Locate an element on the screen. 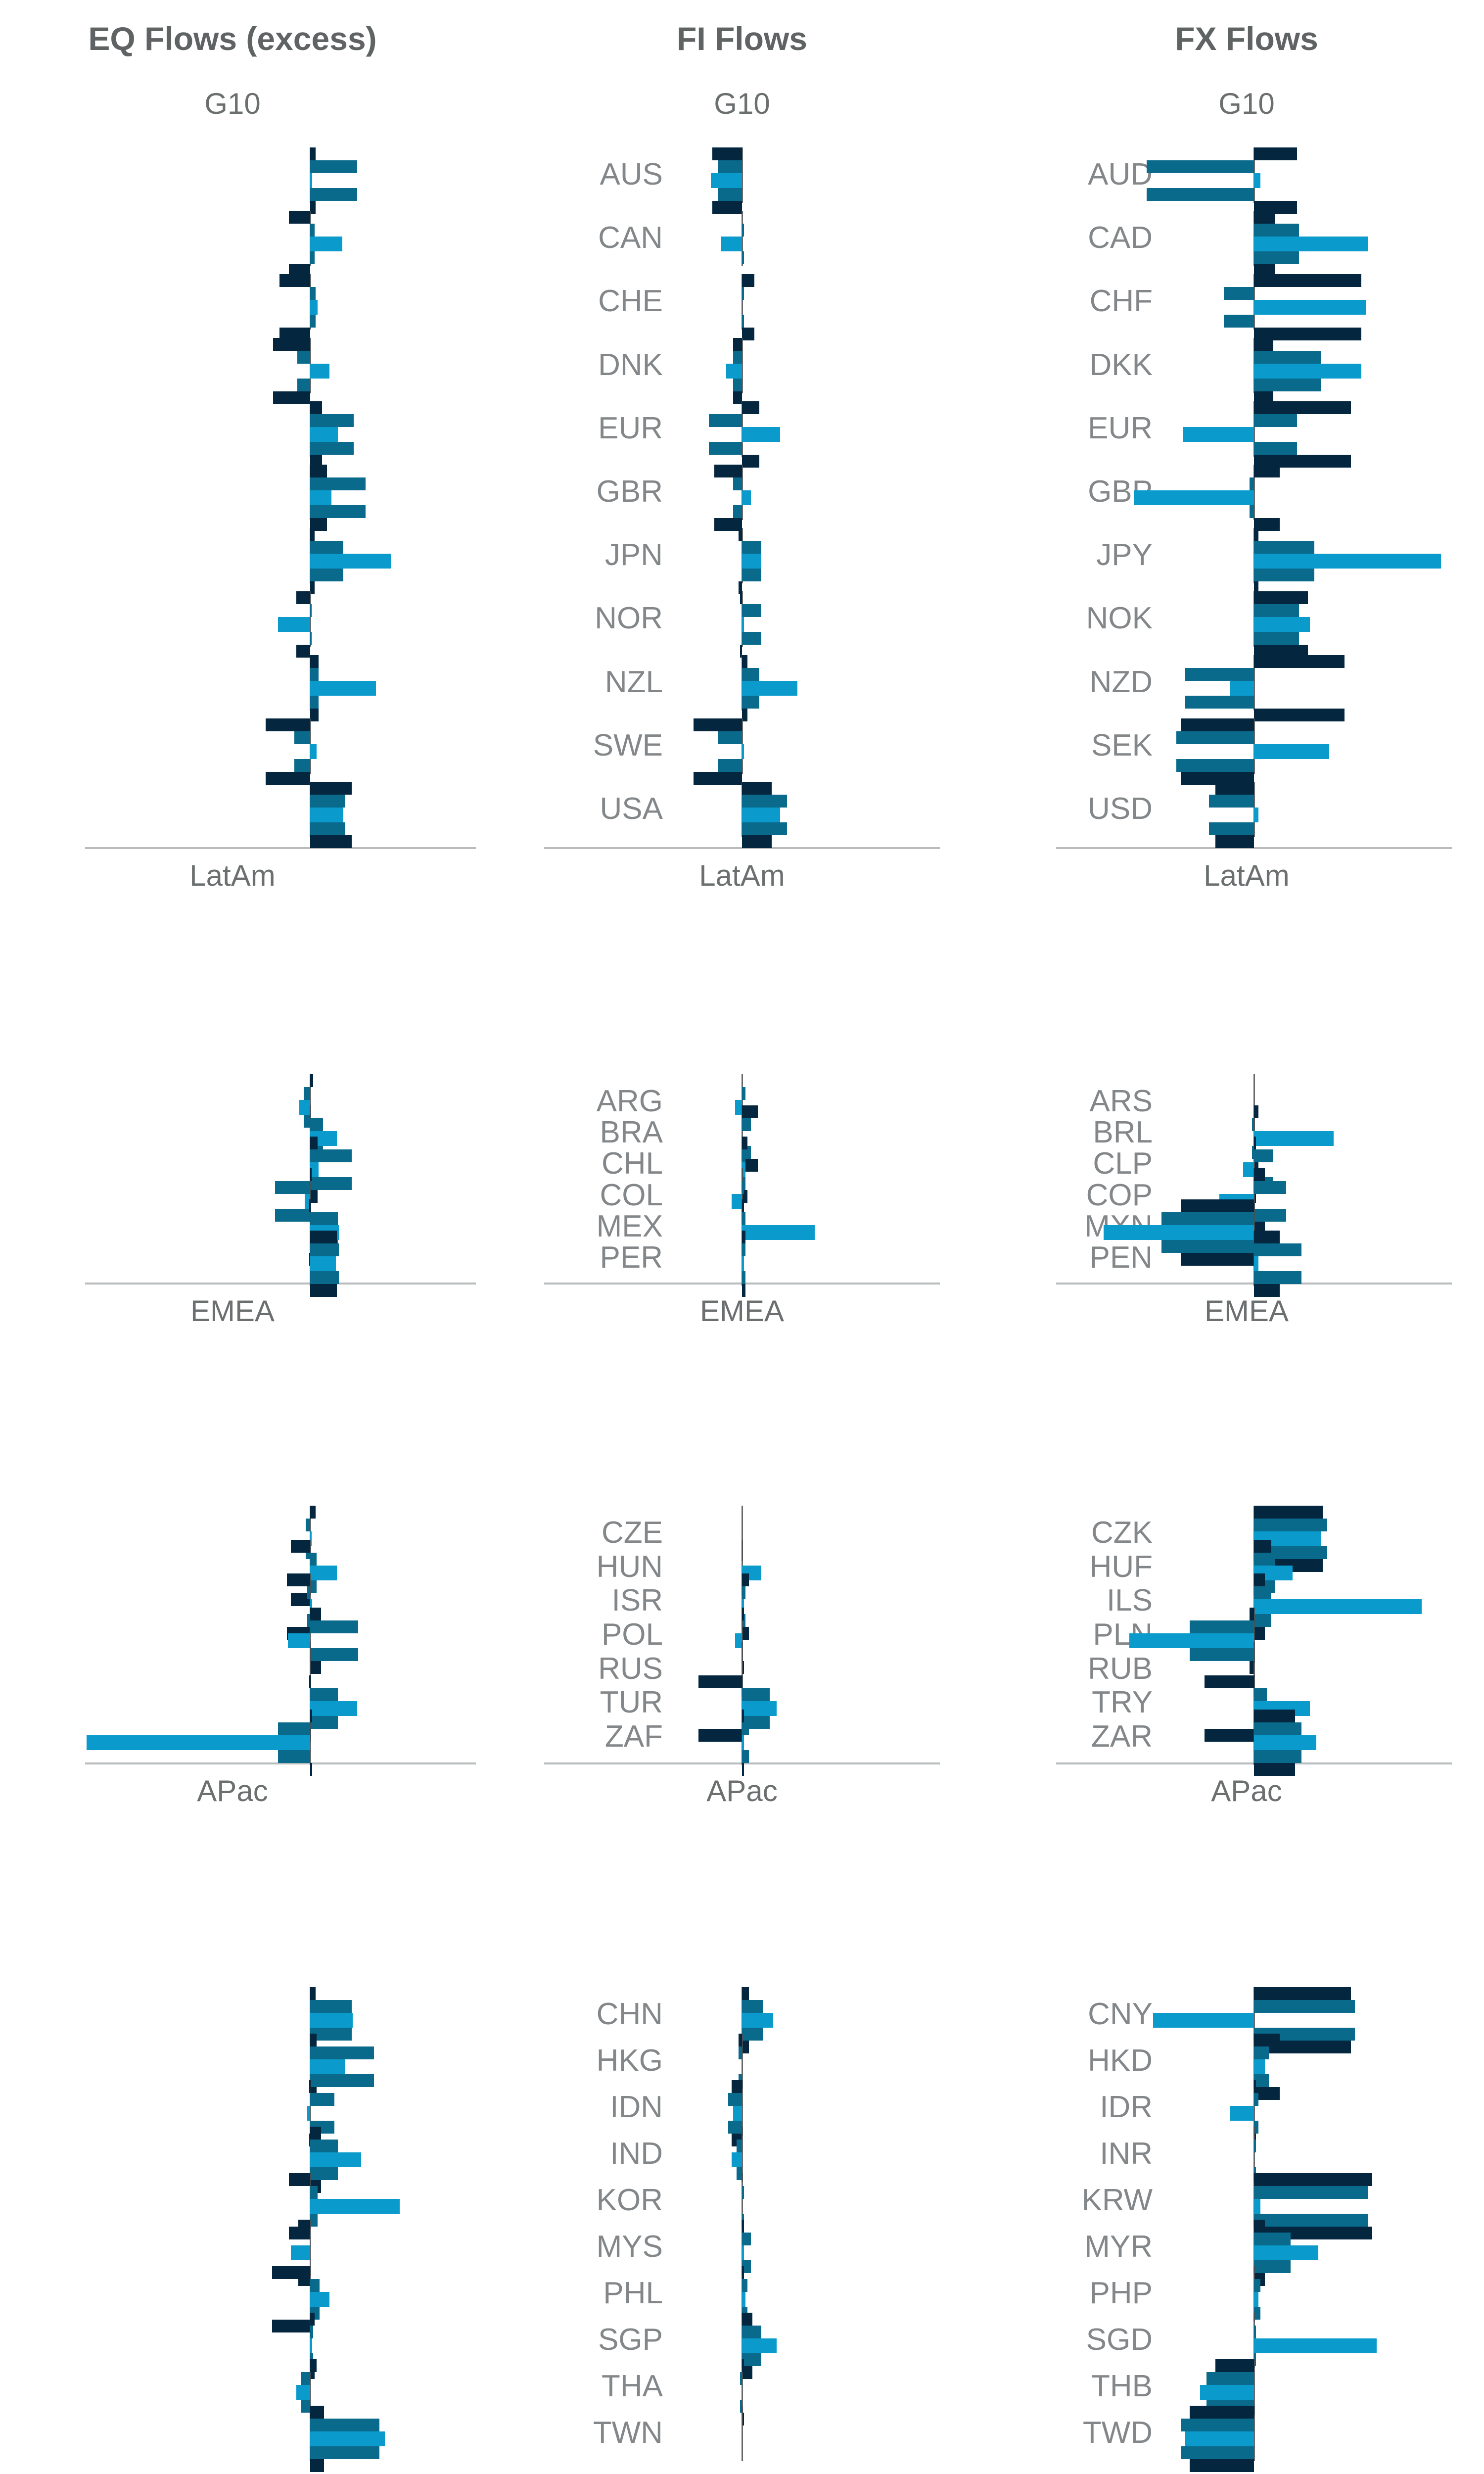  bar-month-col is located at coordinates (292, 1215).